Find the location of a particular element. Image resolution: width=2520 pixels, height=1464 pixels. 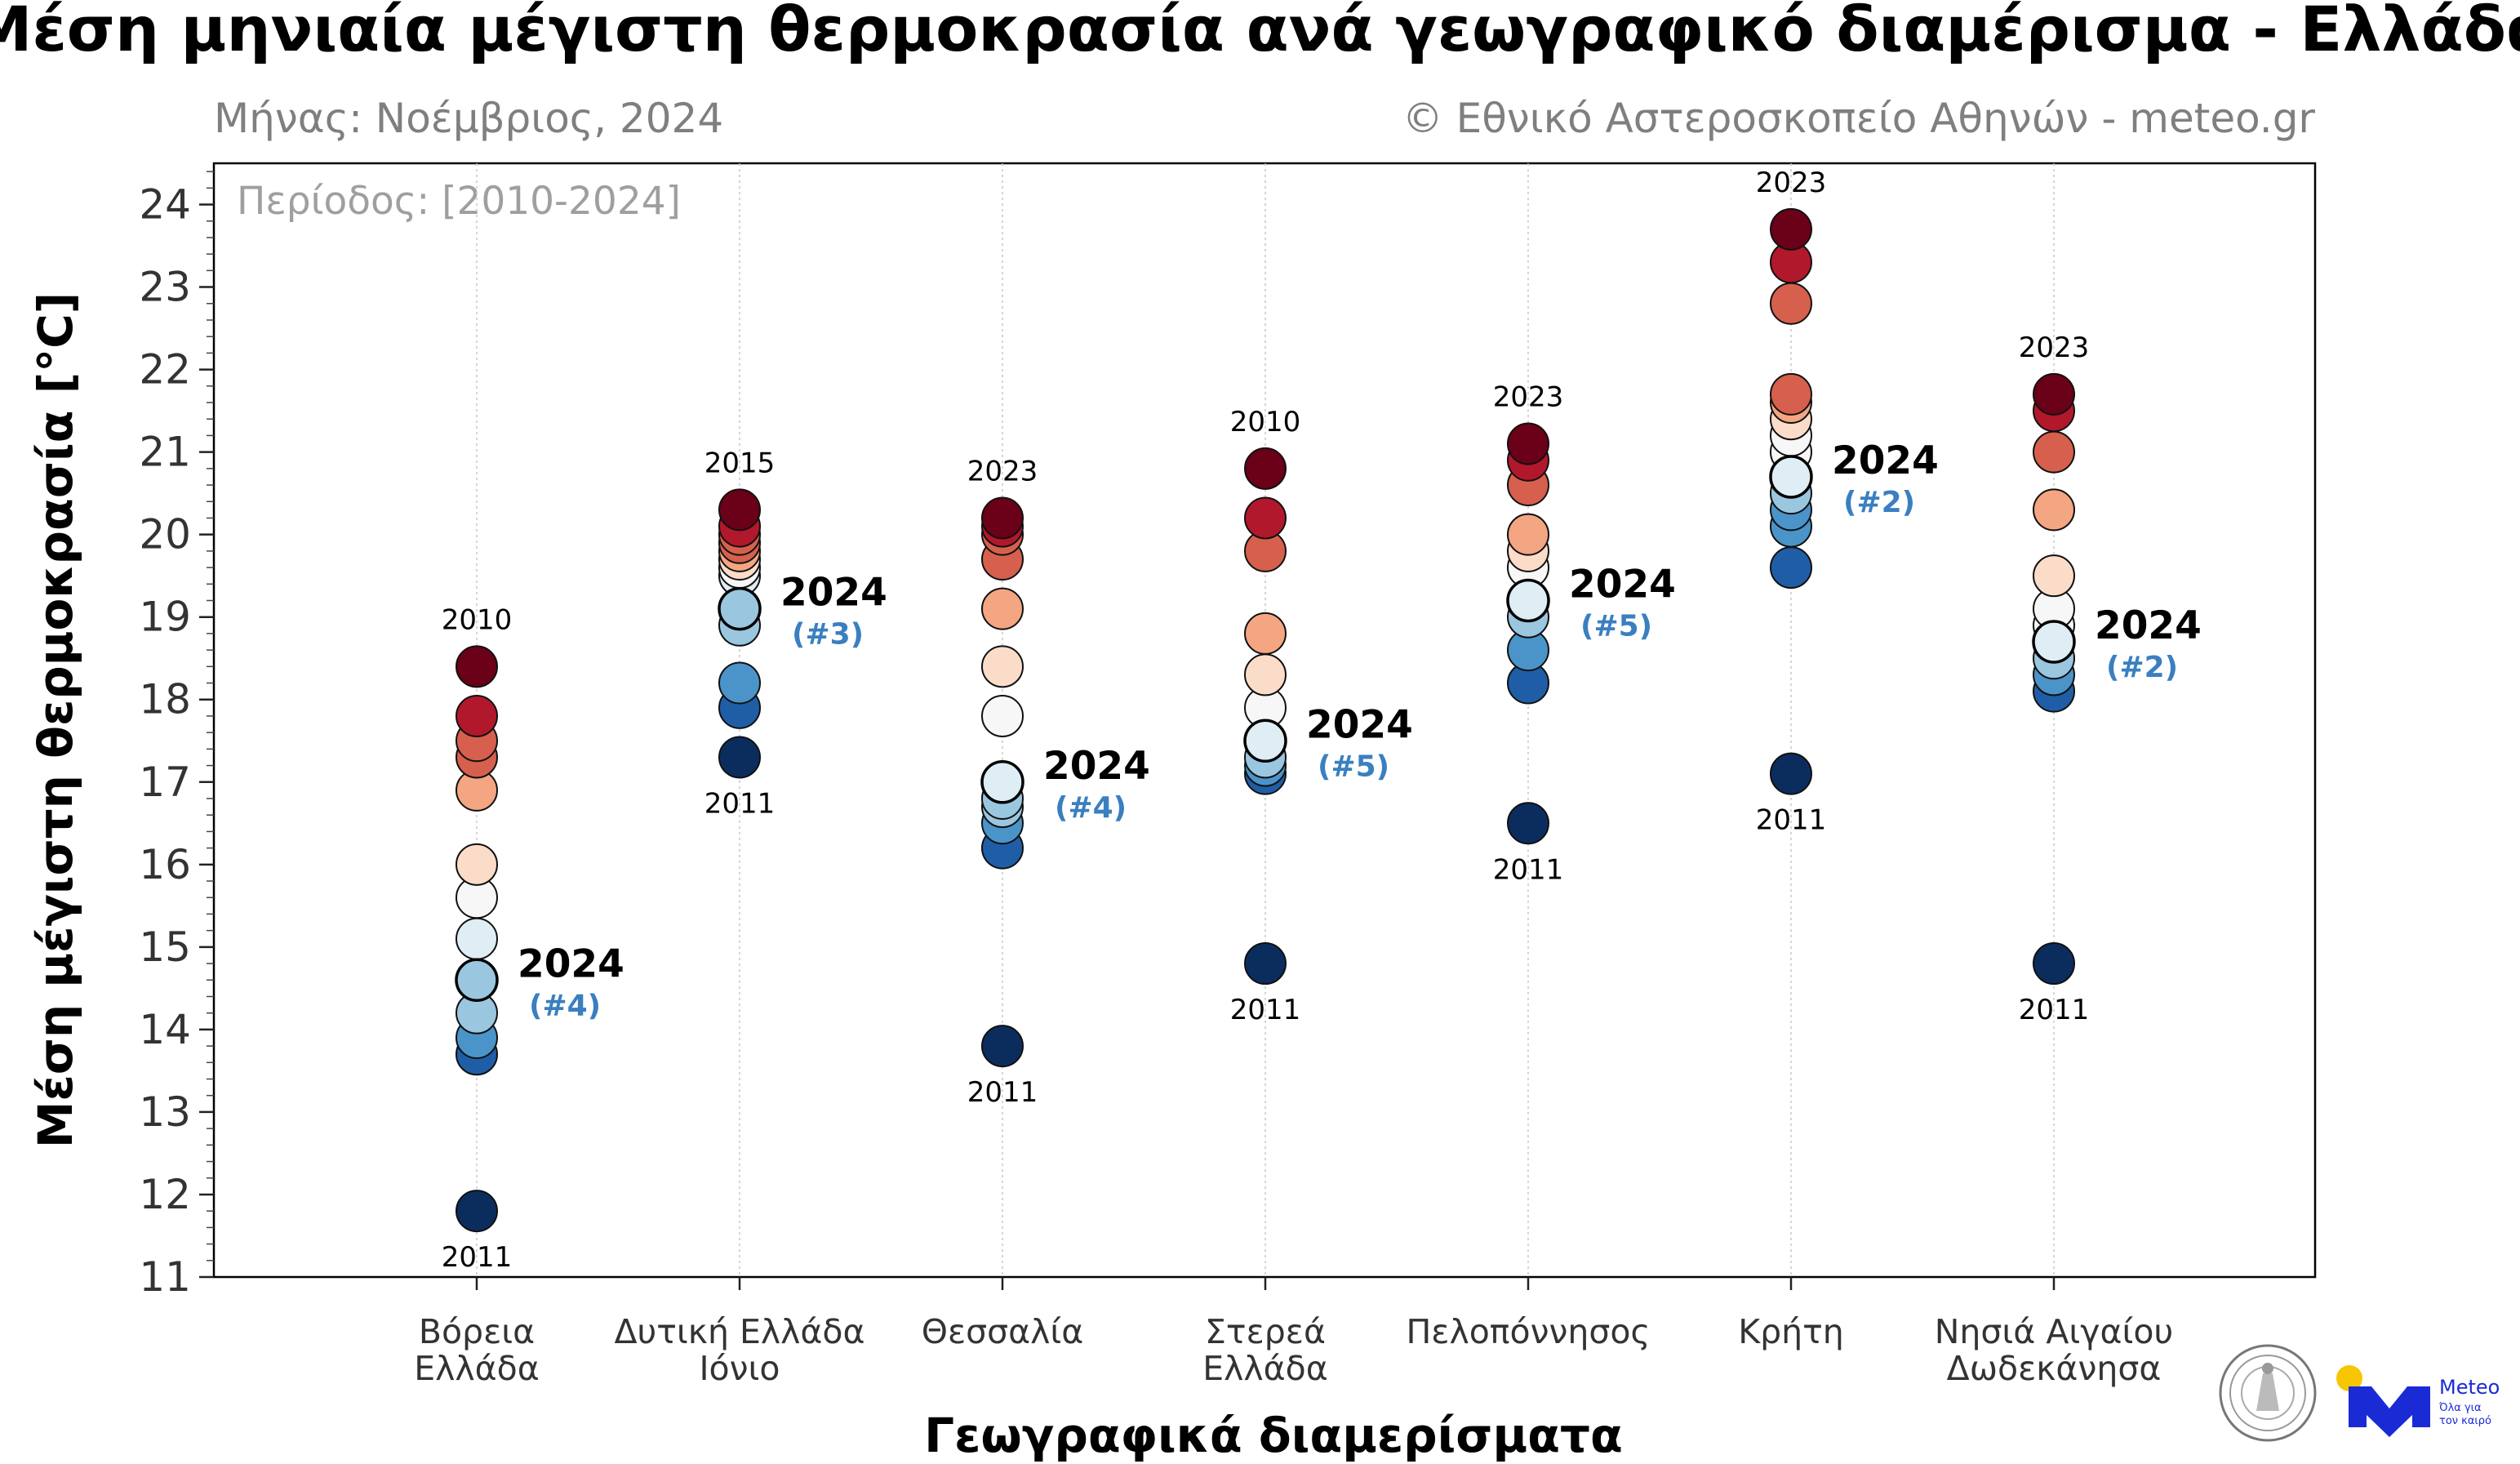

max-year-label: 2010 is located at coordinates (1266, 422).